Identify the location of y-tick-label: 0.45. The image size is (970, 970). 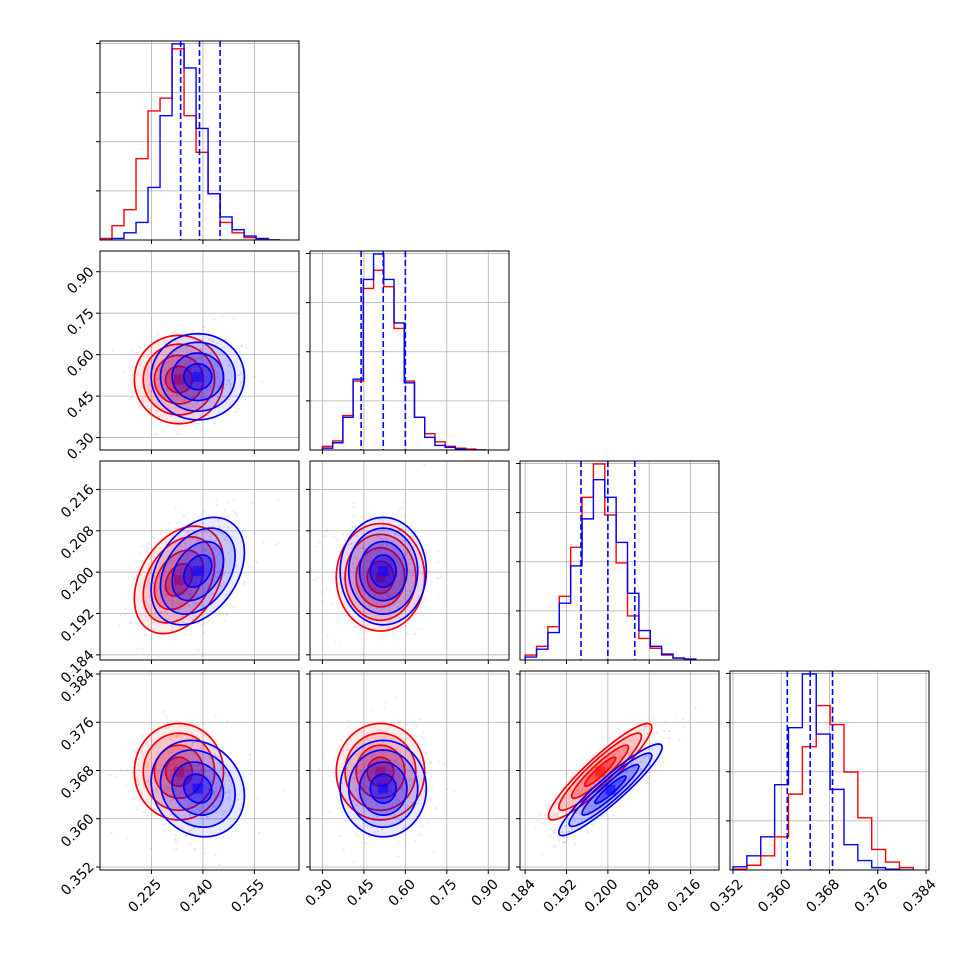
(80, 404).